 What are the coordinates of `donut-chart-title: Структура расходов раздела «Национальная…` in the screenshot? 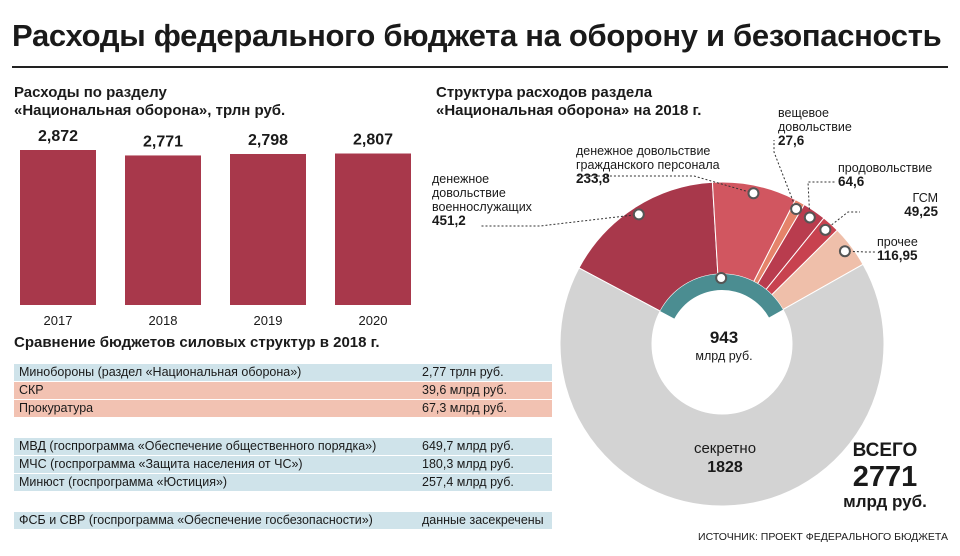 It's located at (568, 102).